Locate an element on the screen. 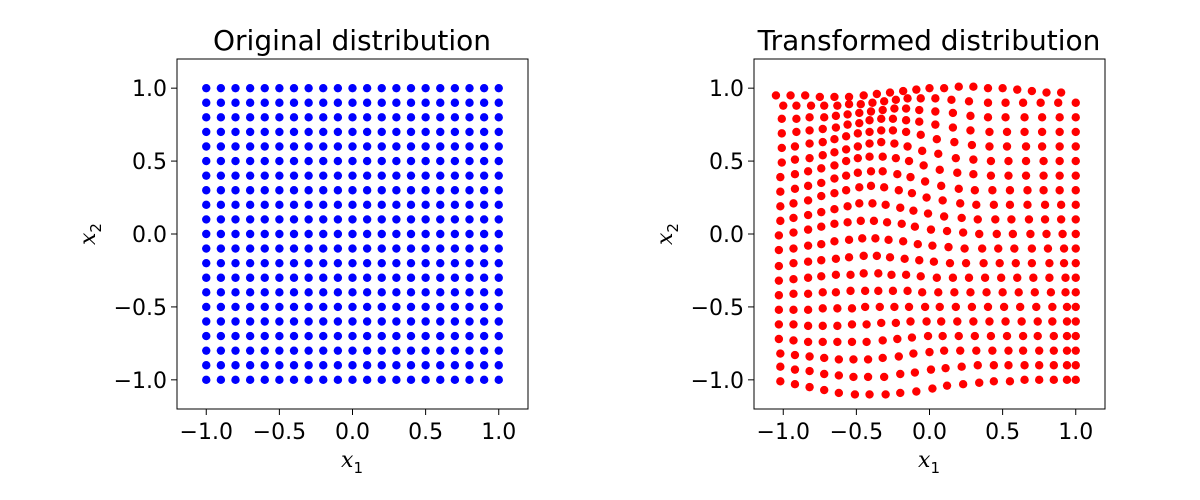  x-tick-label: −0.5 is located at coordinates (856, 432).